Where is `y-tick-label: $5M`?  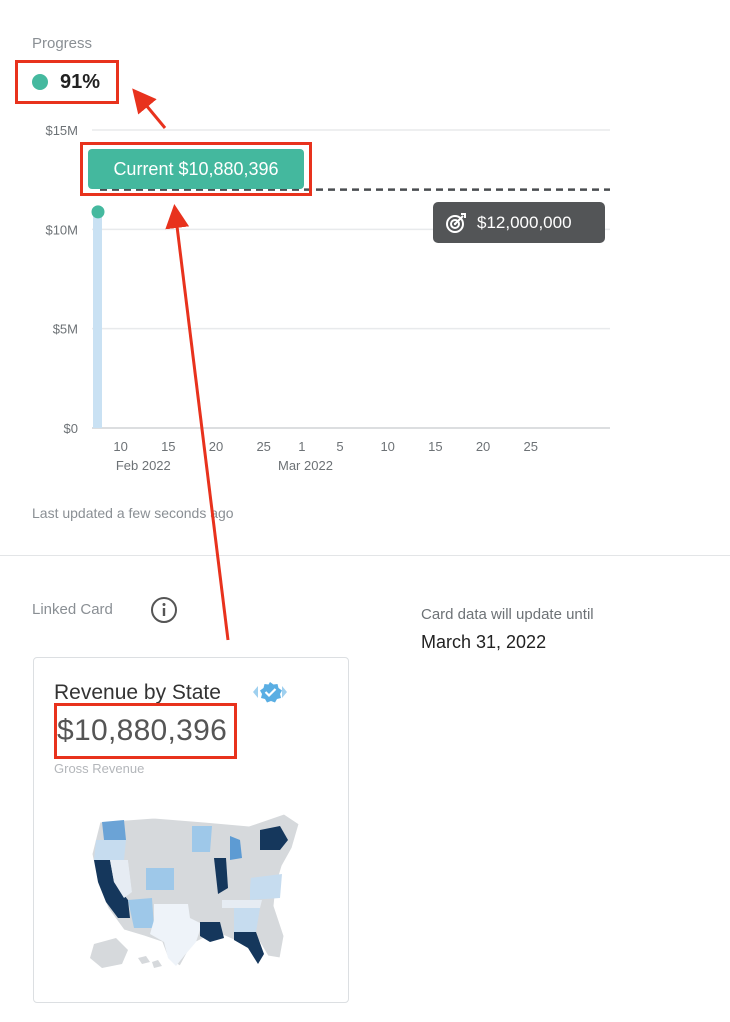
y-tick-label: $5M is located at coordinates (65, 329).